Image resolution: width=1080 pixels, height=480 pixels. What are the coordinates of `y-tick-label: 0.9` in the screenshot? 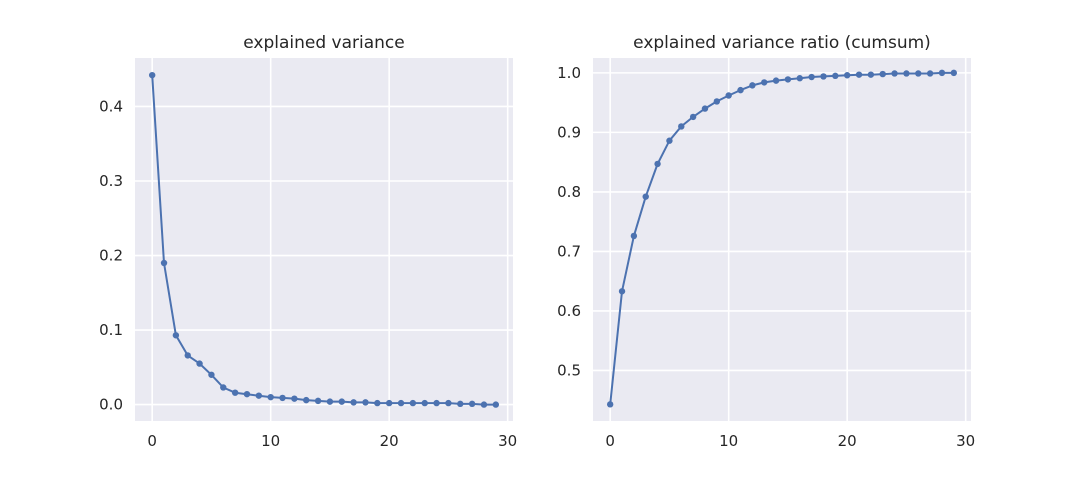 It's located at (569, 132).